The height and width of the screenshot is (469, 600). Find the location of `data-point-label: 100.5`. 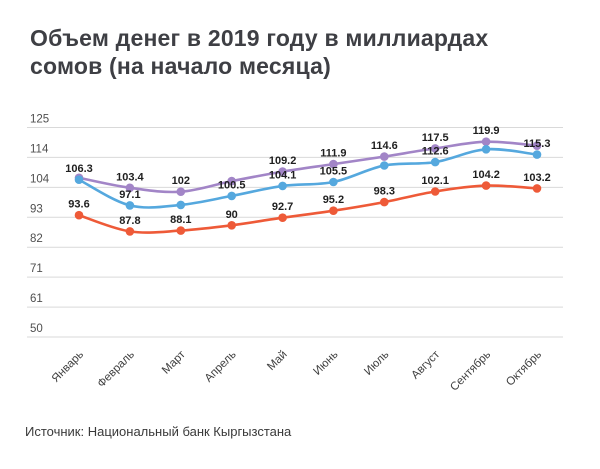

data-point-label: 100.5 is located at coordinates (232, 185).